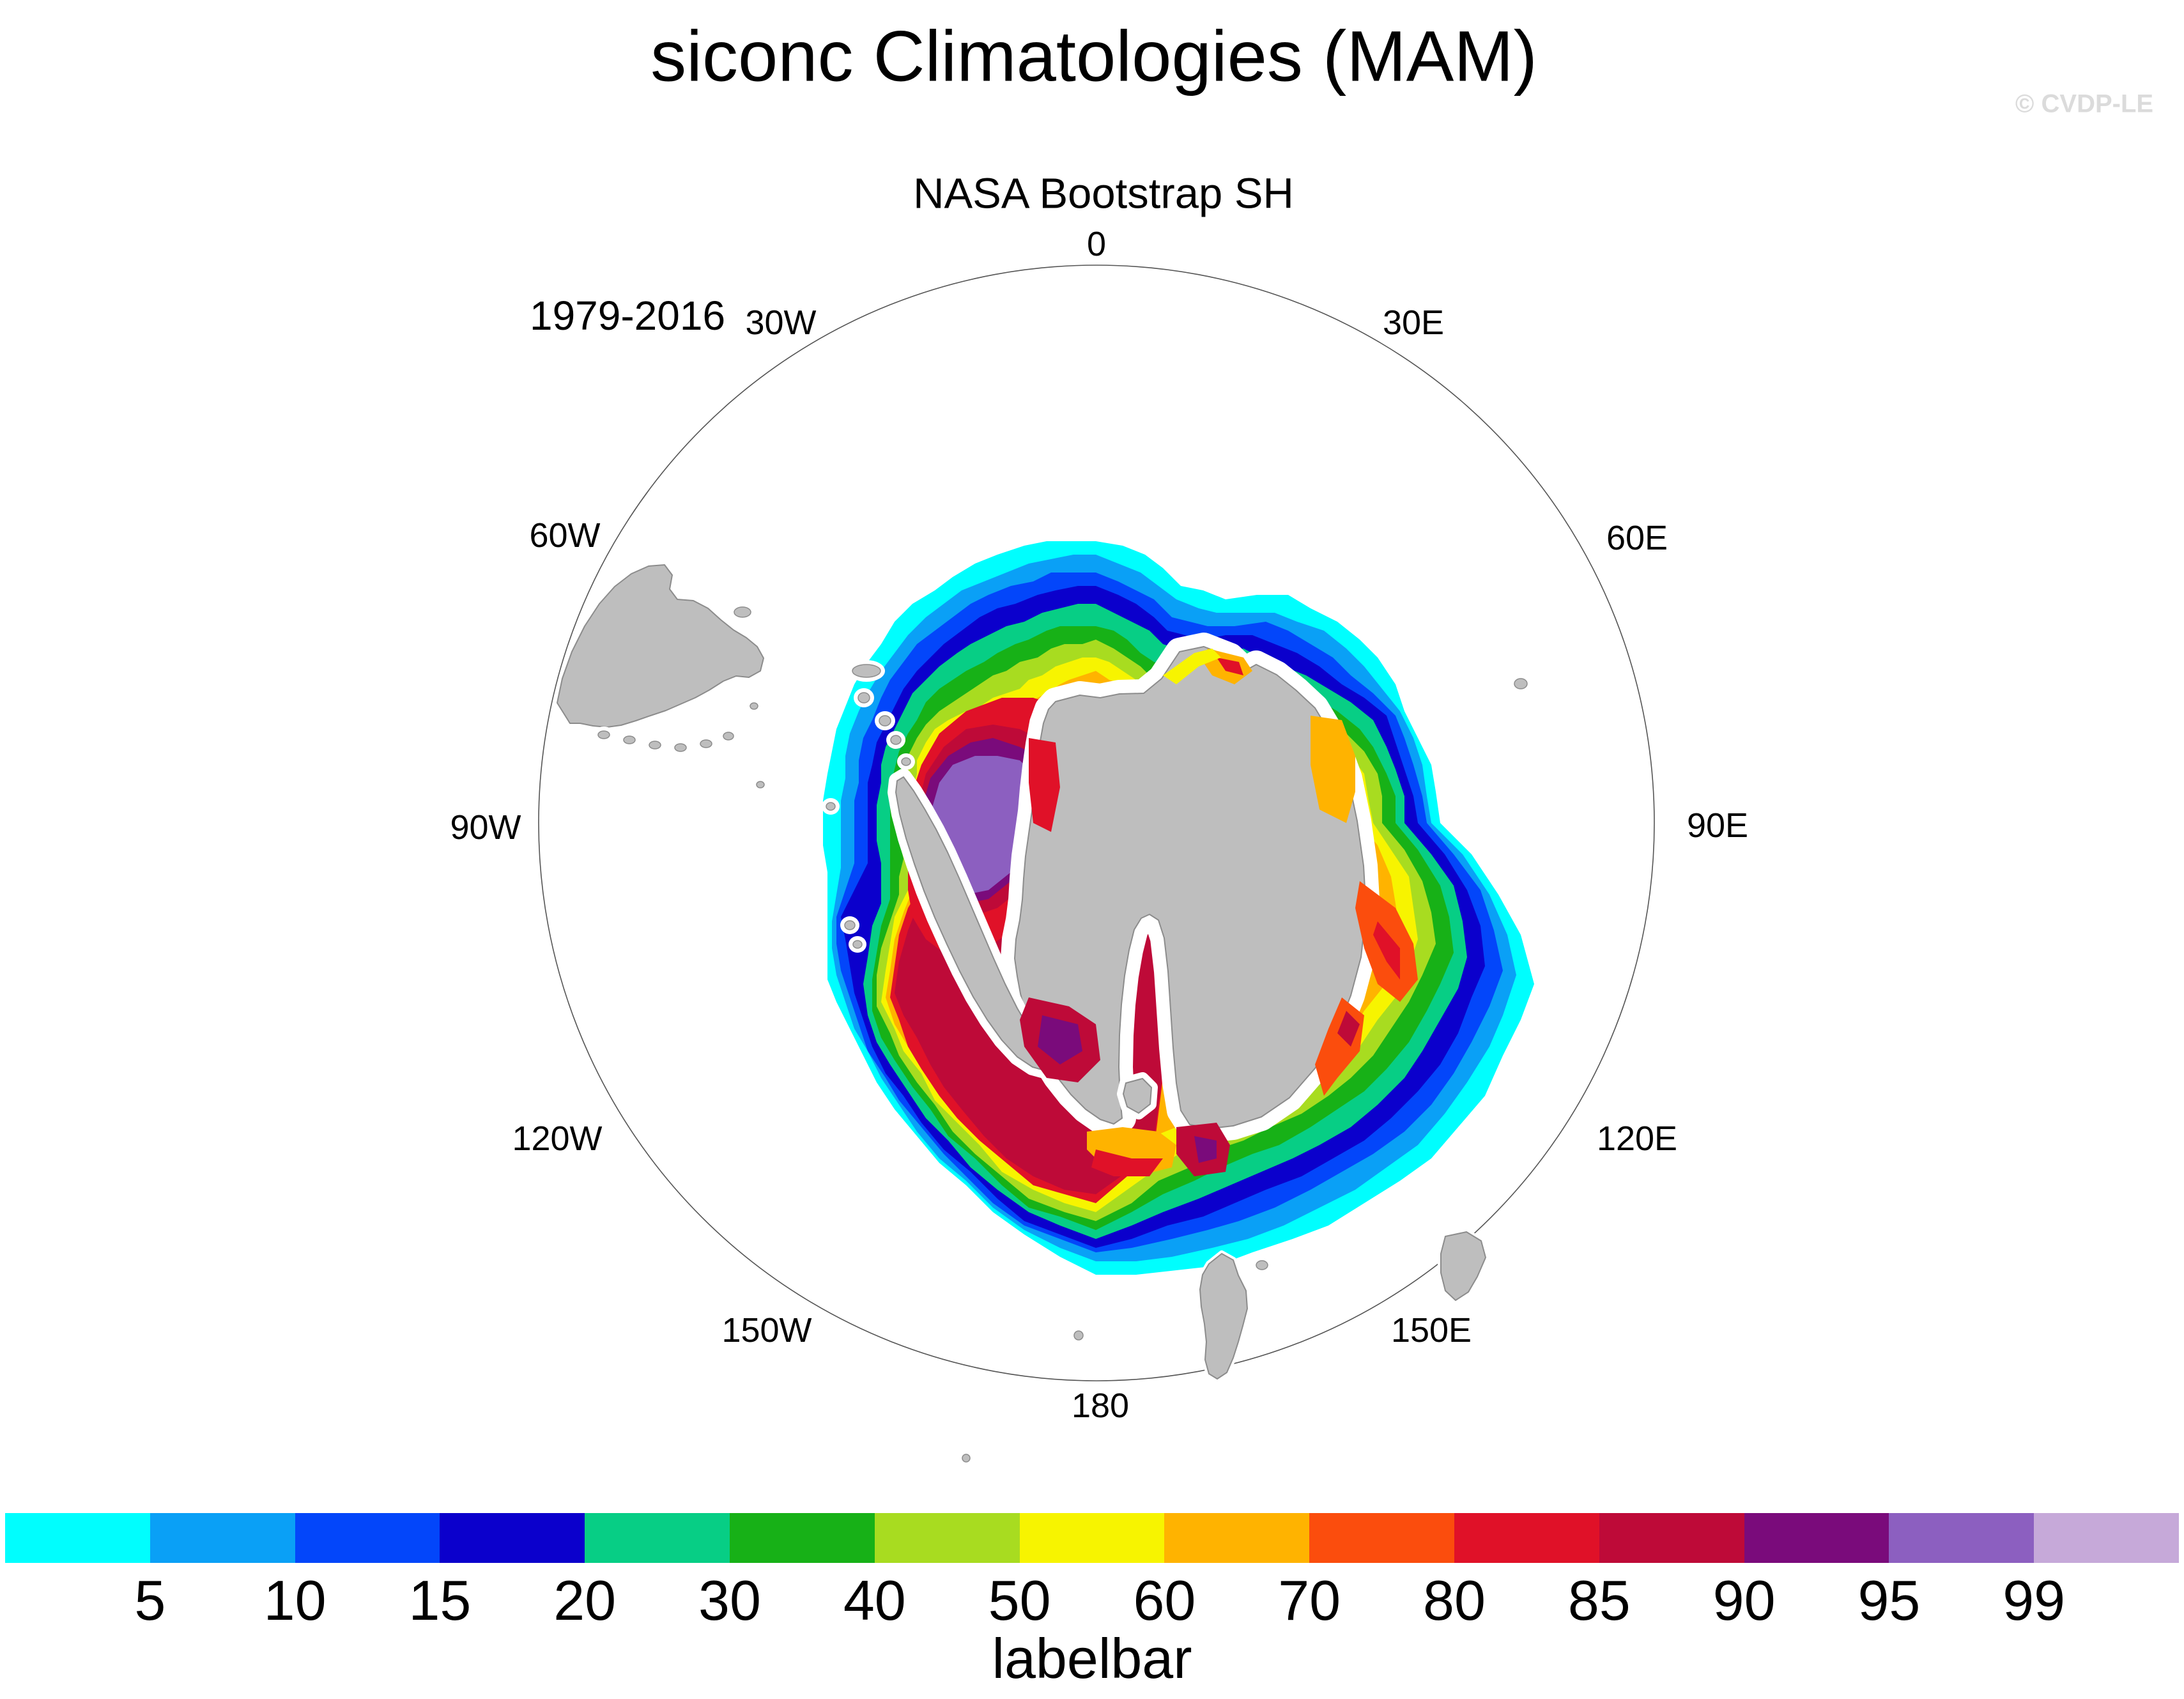  I want to click on labelbar, so click(1092, 1538).